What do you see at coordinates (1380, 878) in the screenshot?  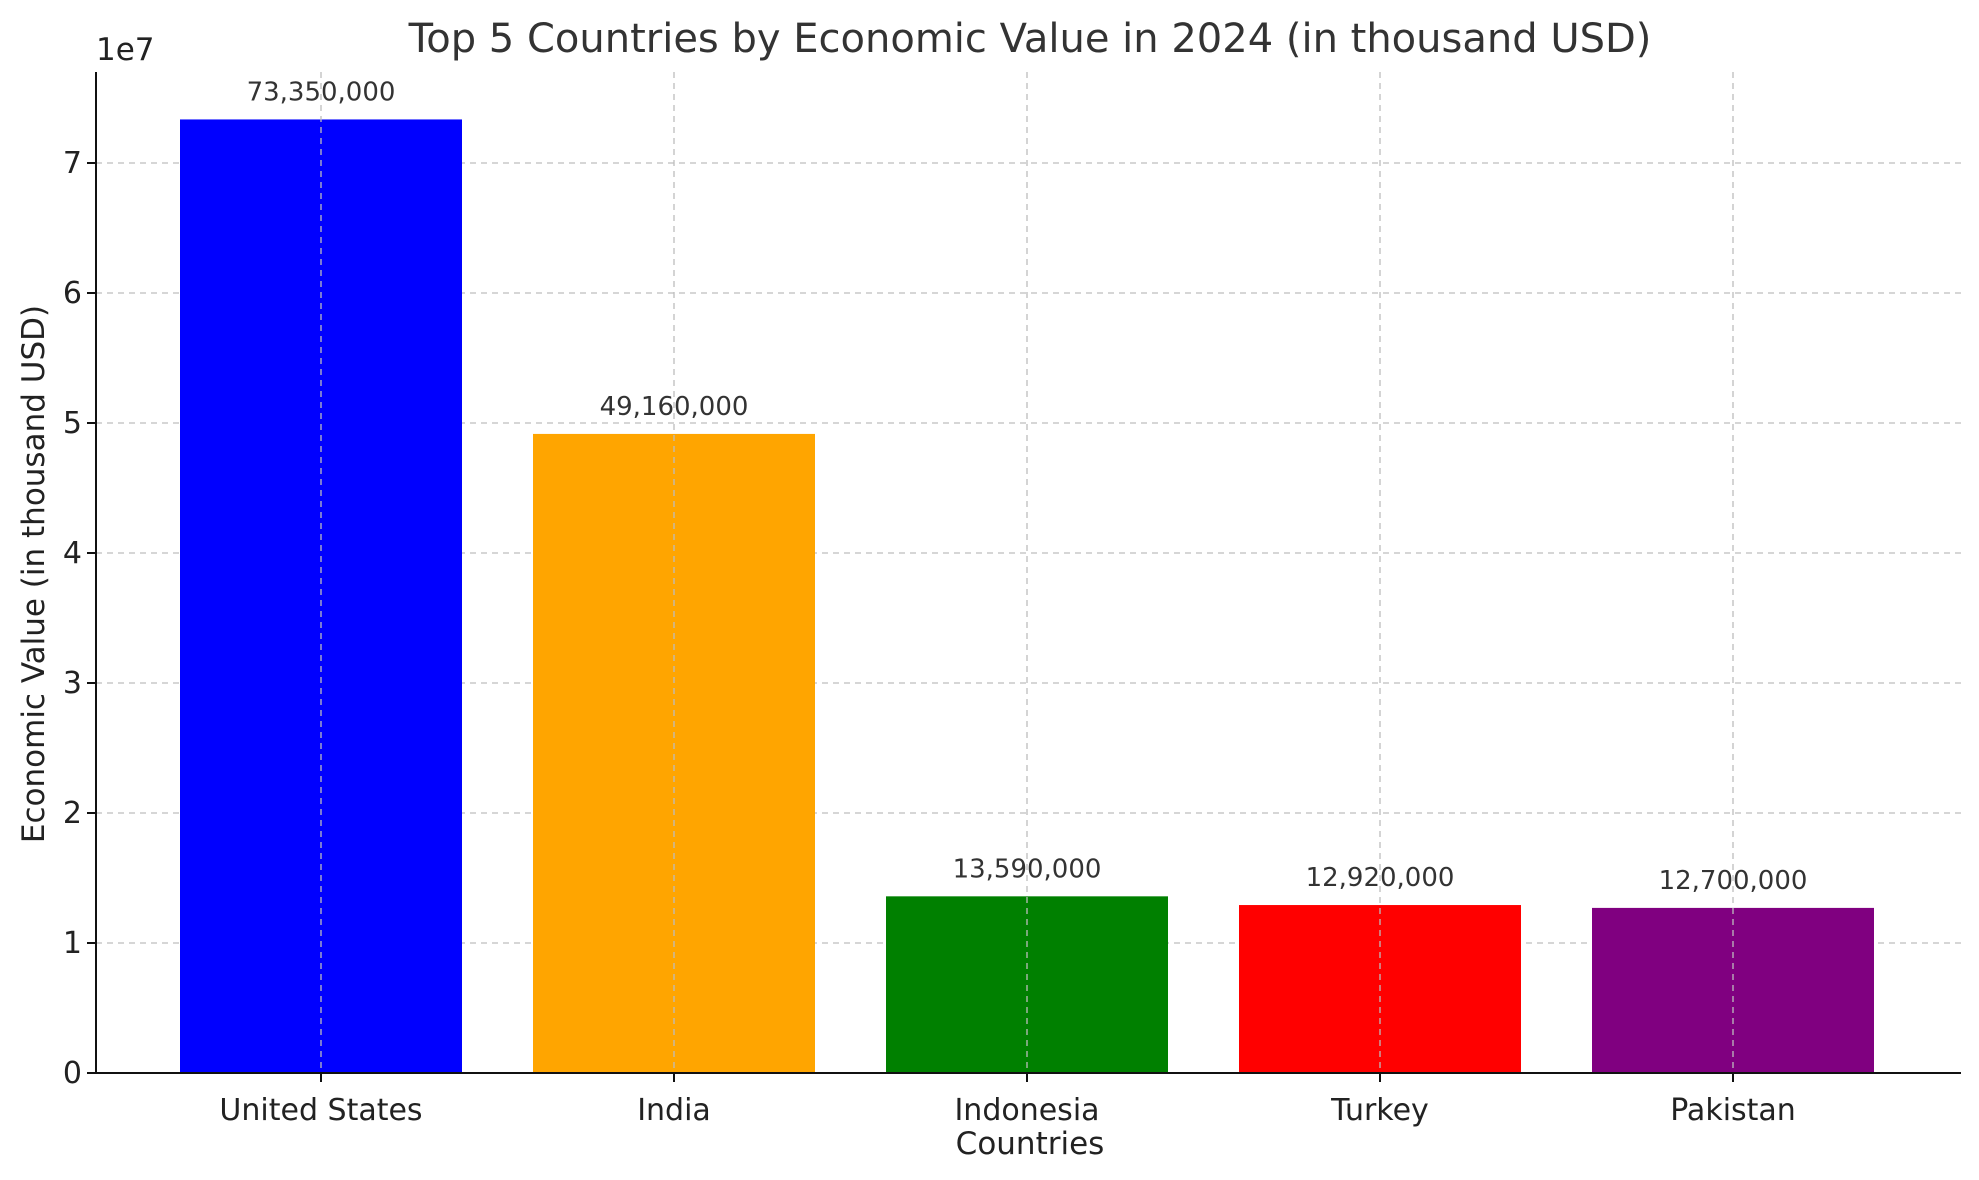 I see `bar-value-label: 12,920,000` at bounding box center [1380, 878].